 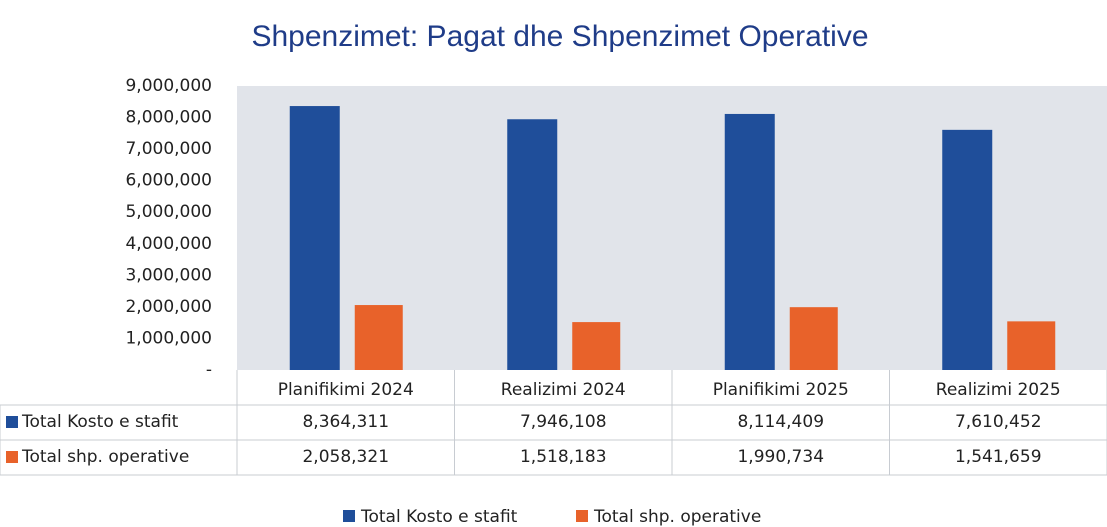 What do you see at coordinates (100, 422) in the screenshot?
I see `row-header: Total Kosto e stafit` at bounding box center [100, 422].